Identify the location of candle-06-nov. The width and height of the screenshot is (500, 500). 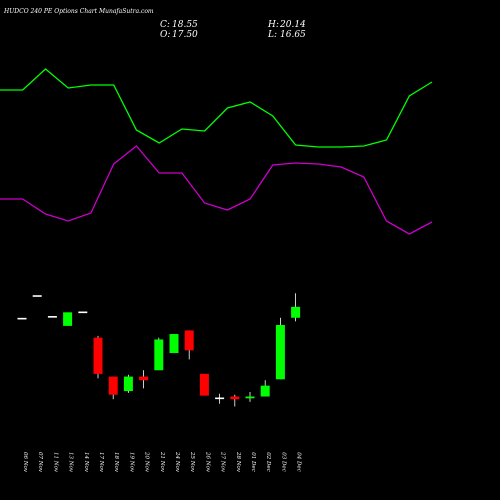
(22, 318).